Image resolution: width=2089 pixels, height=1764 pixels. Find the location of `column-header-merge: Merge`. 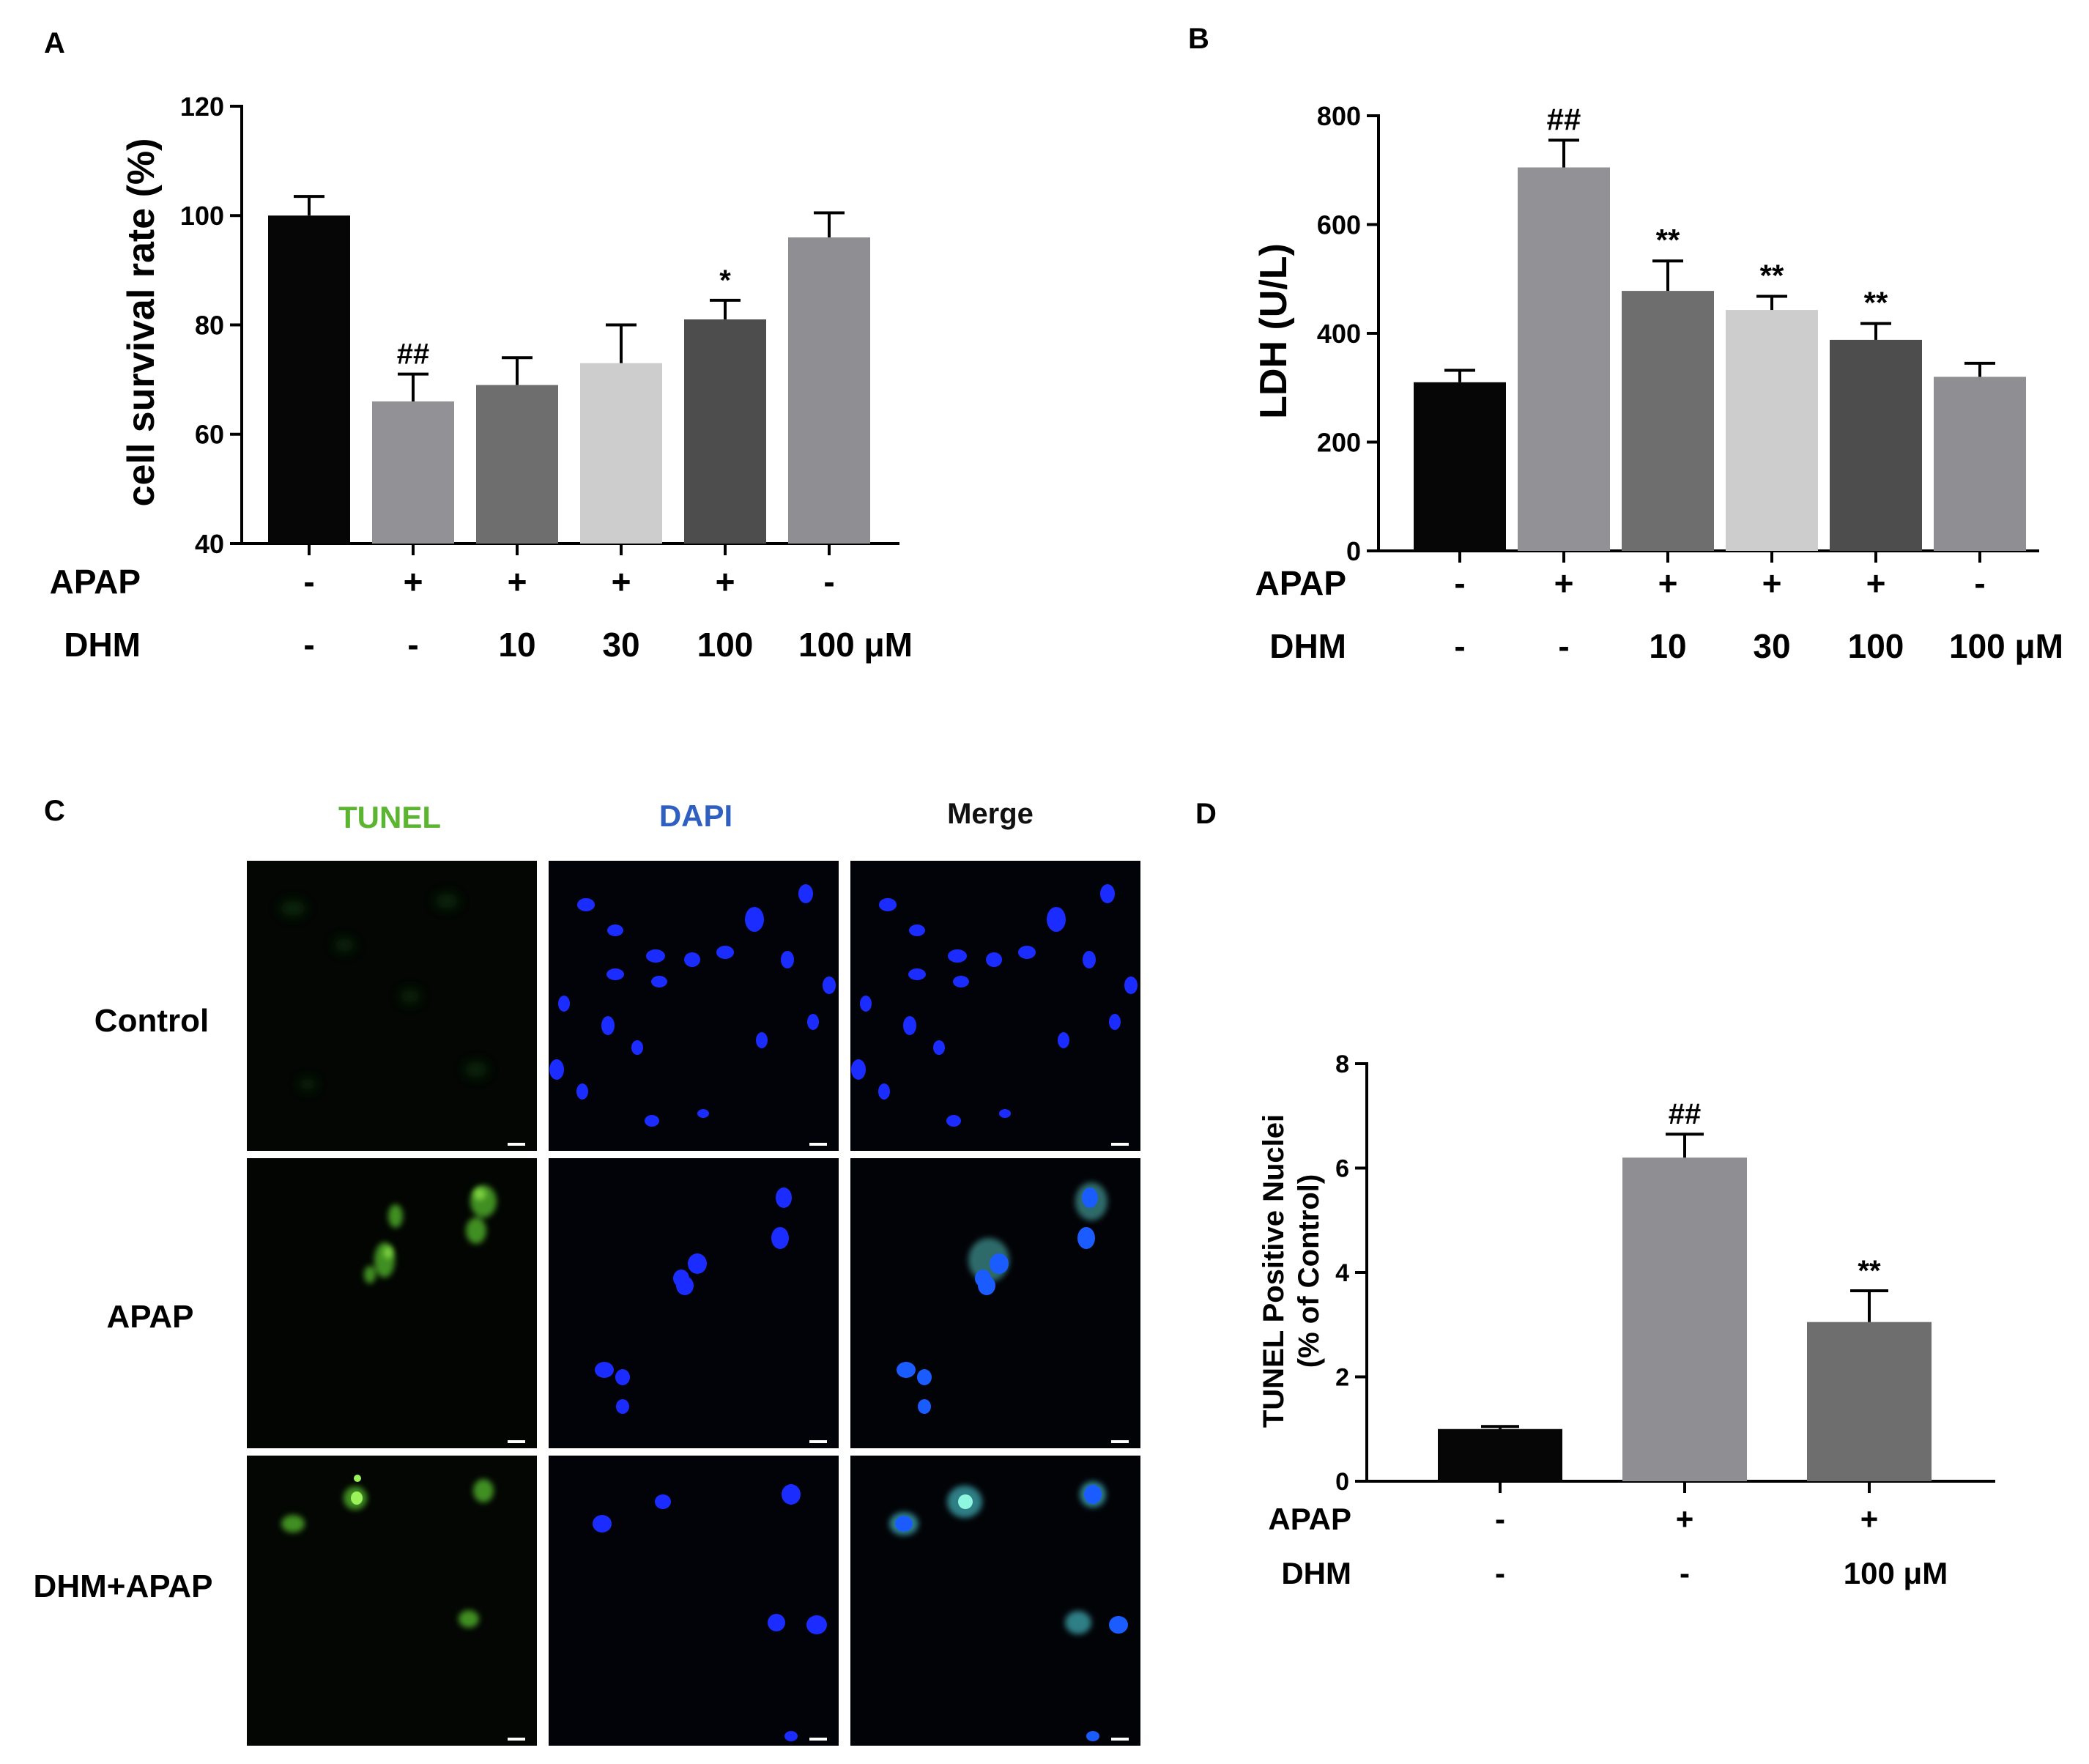

column-header-merge: Merge is located at coordinates (990, 814).